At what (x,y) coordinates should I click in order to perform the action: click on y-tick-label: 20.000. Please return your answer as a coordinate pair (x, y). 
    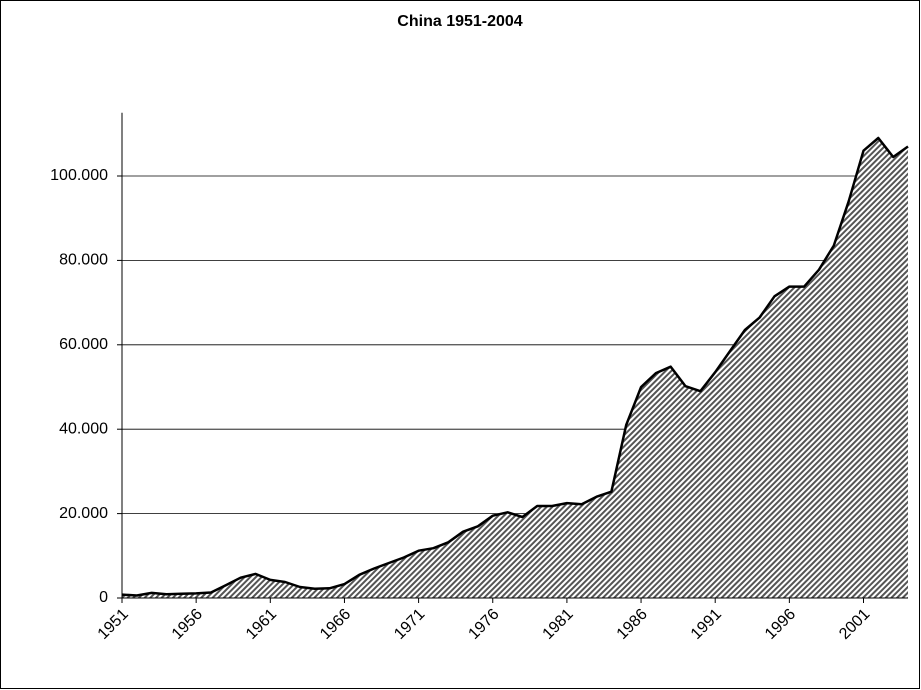
    Looking at the image, I should click on (83, 513).